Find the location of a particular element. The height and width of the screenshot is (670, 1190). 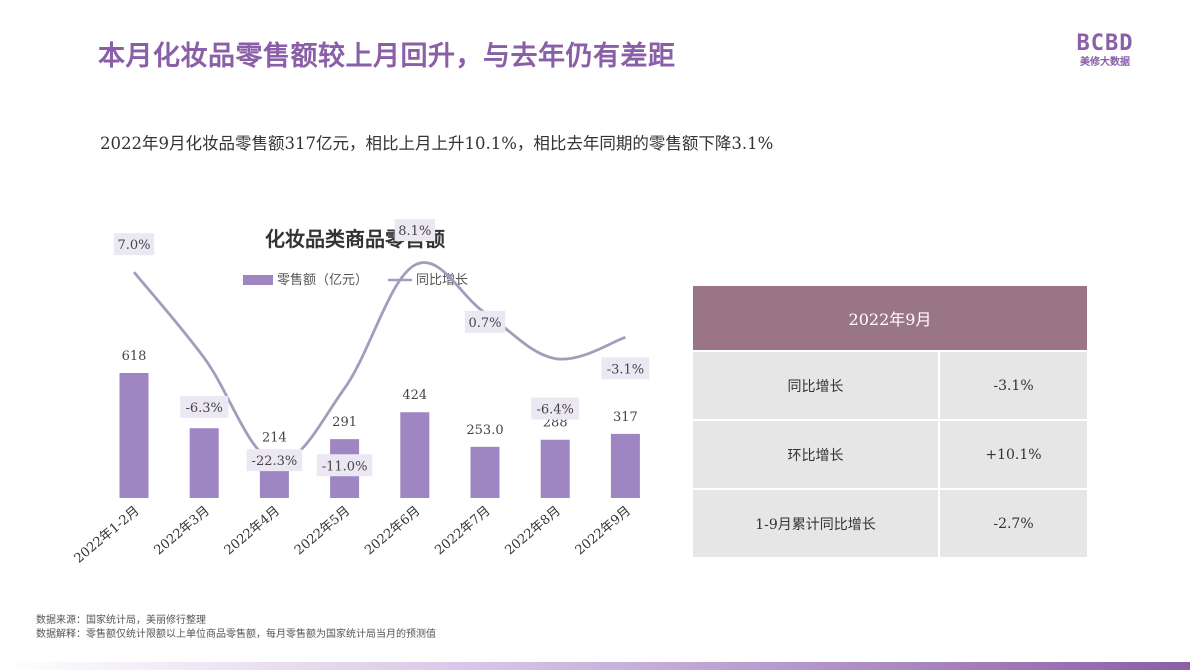

logo-text: 美修大数据 is located at coordinates (1105, 62).